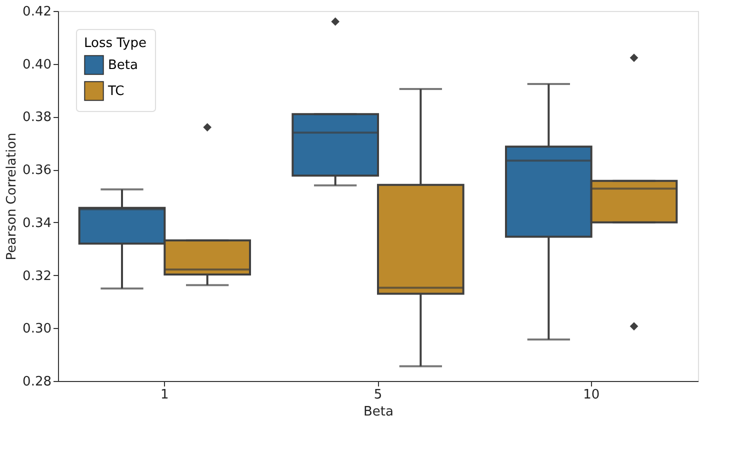  What do you see at coordinates (12, 196) in the screenshot?
I see `y-axis-title: Pearson Correlation` at bounding box center [12, 196].